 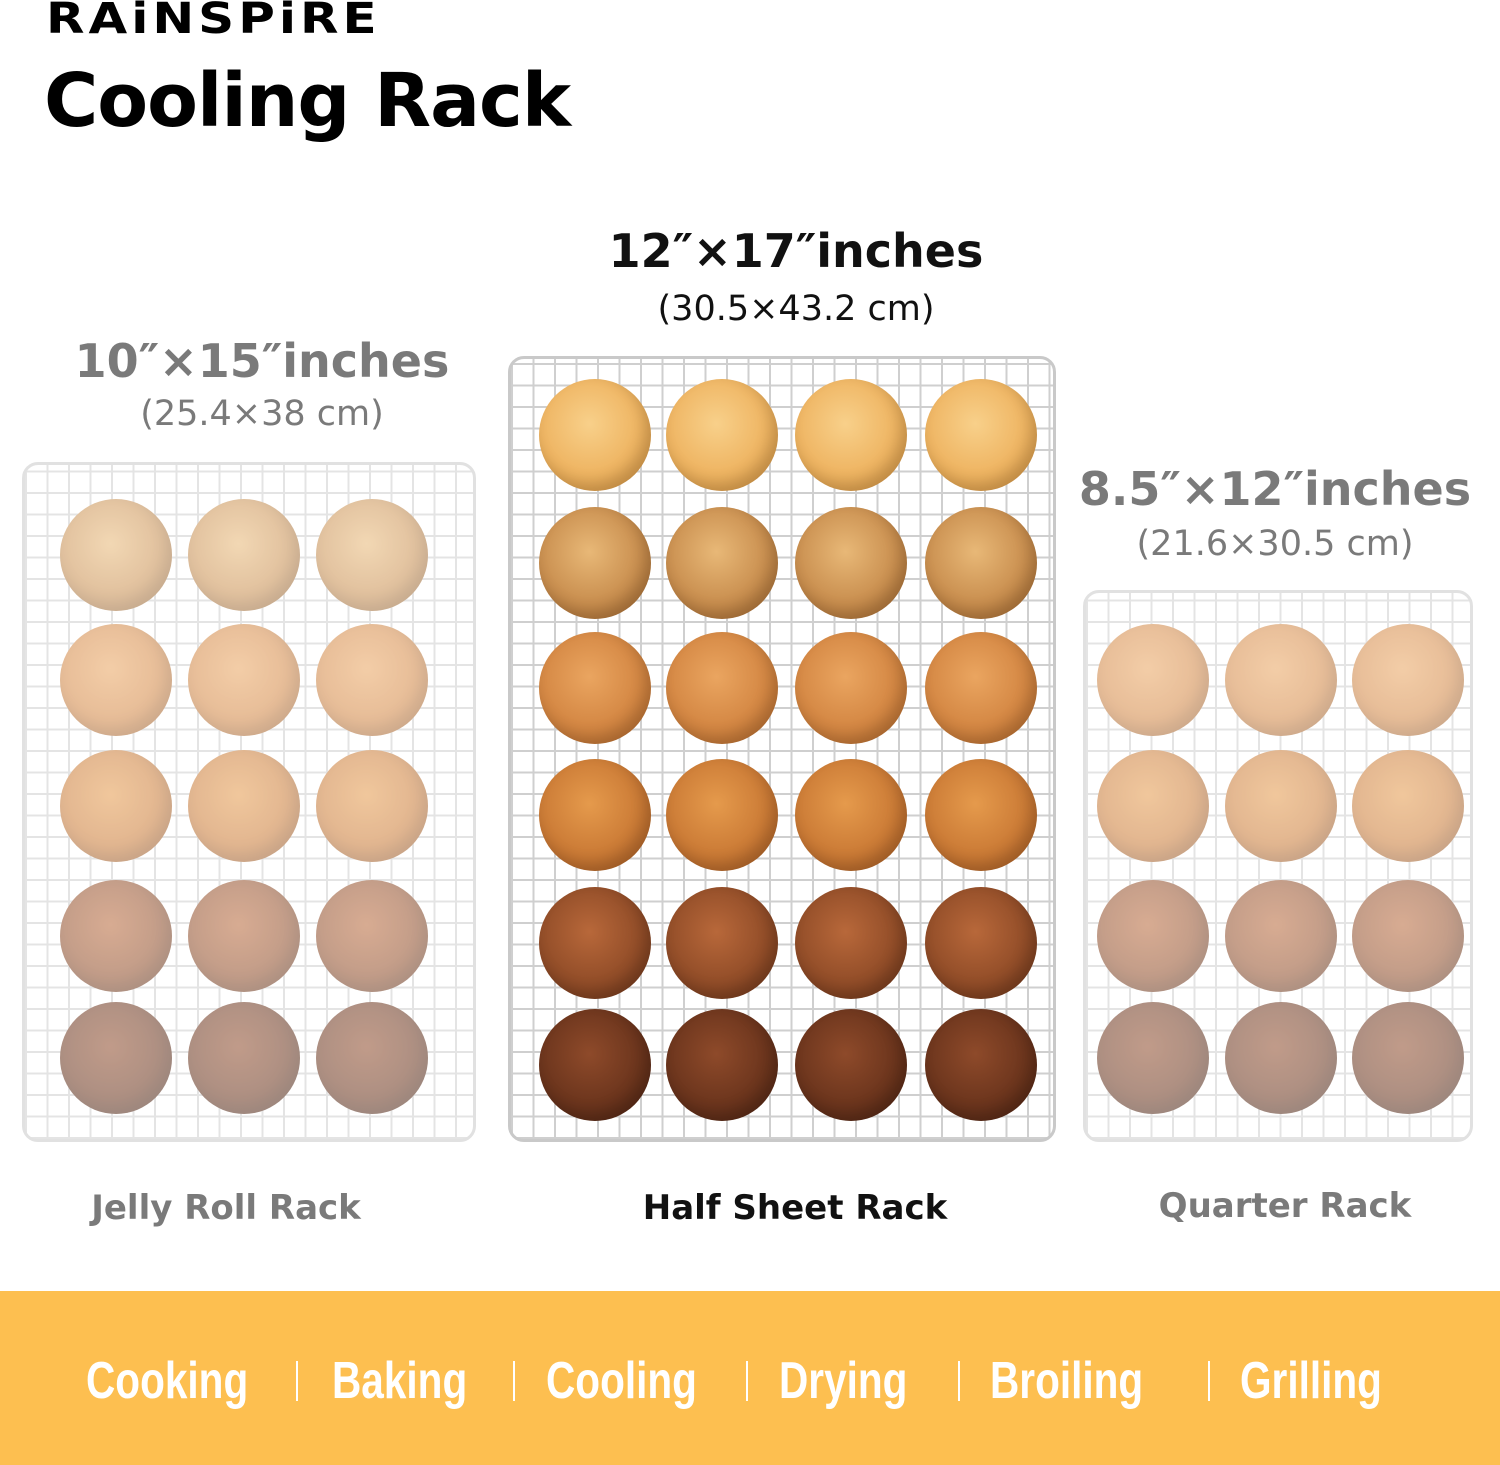 What do you see at coordinates (843, 1381) in the screenshot?
I see `use-drying: Drying` at bounding box center [843, 1381].